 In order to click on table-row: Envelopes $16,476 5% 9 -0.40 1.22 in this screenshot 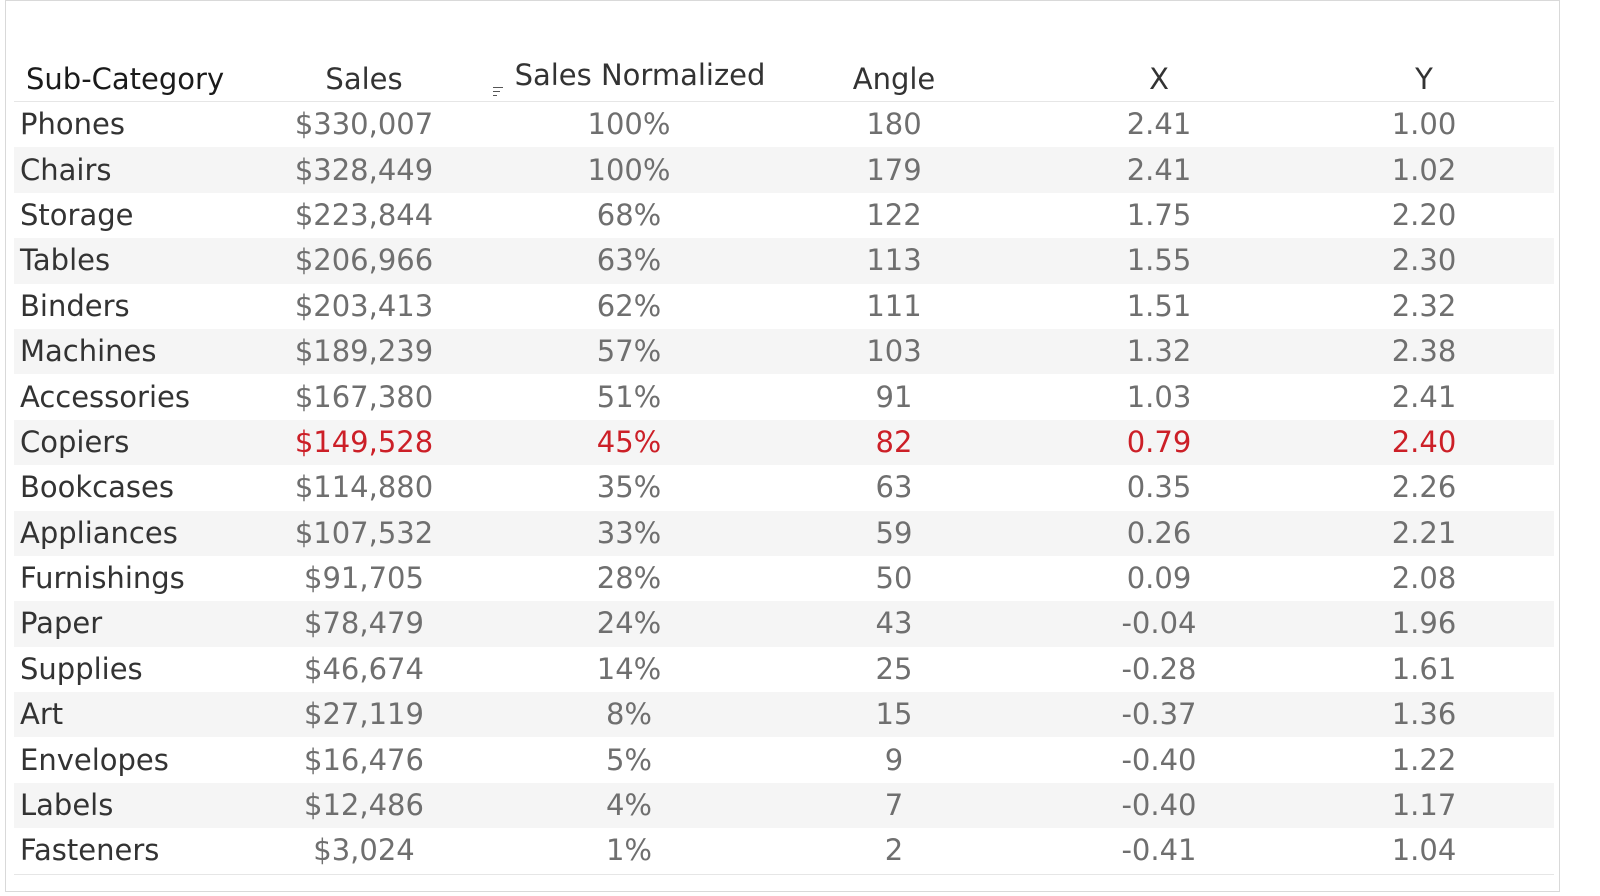, I will do `click(784, 759)`.